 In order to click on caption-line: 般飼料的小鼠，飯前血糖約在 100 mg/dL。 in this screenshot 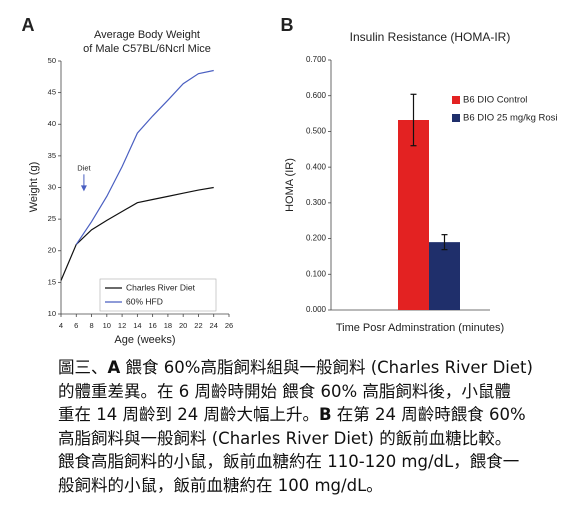, I will do `click(295, 486)`.